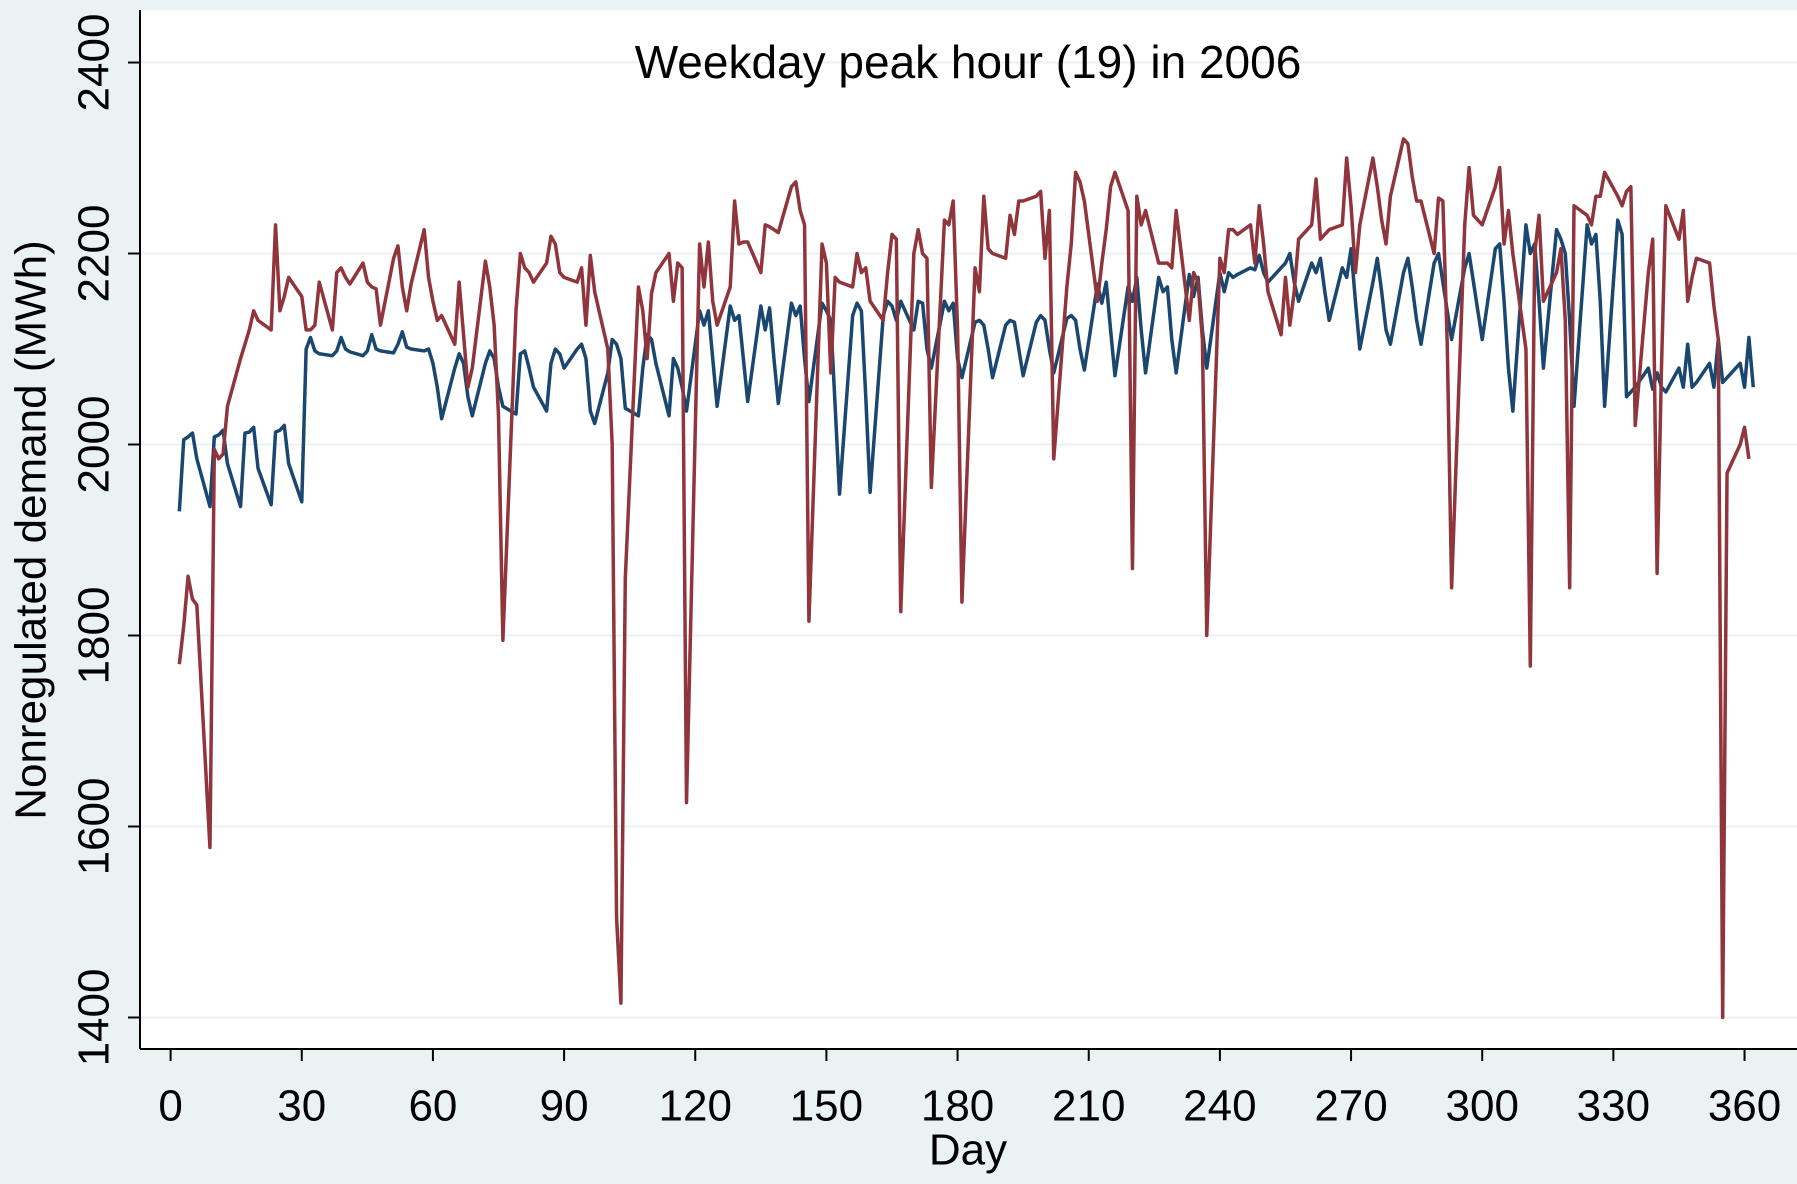 Image resolution: width=1797 pixels, height=1184 pixels. Describe the element at coordinates (301, 1106) in the screenshot. I see `x-tick-label: 30` at that location.